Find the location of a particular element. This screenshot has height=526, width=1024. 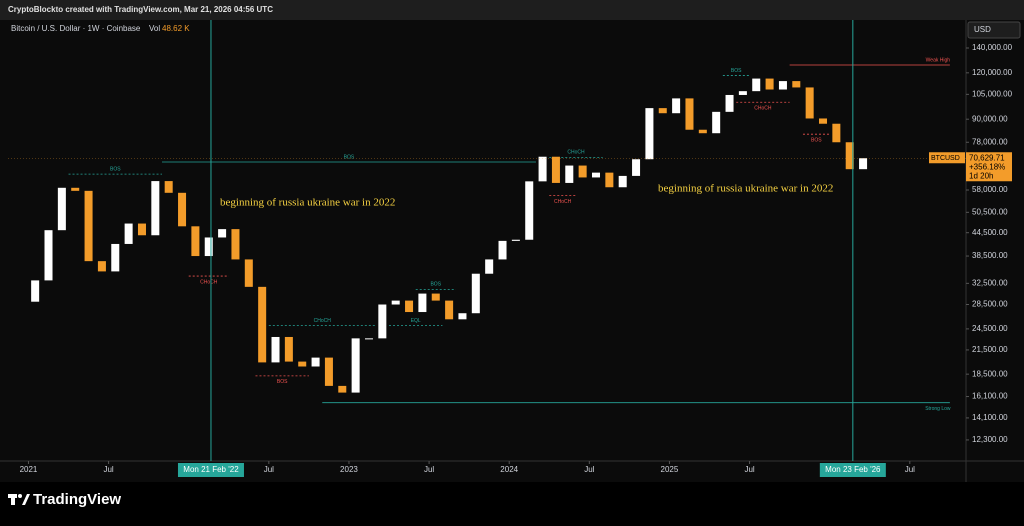

currency: USD is located at coordinates (982, 29).